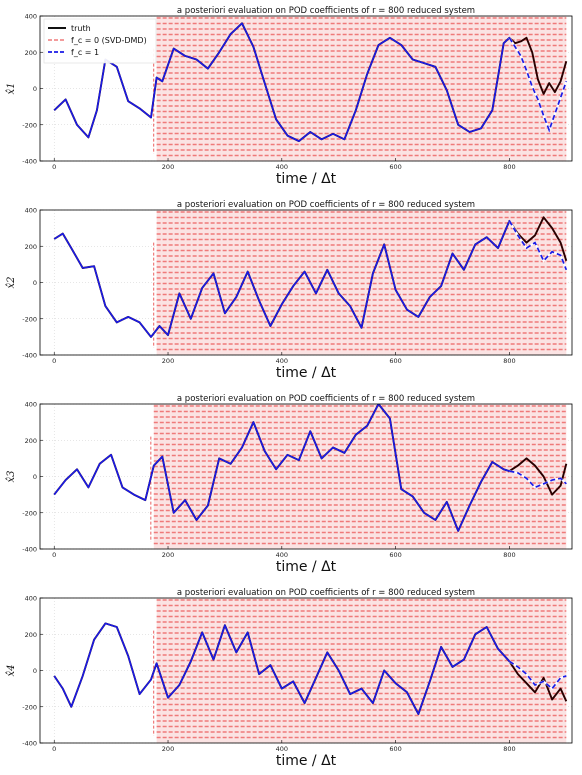 The height and width of the screenshot is (775, 582). Describe the element at coordinates (11, 282) in the screenshot. I see `y-axis-label: x̂2` at that location.